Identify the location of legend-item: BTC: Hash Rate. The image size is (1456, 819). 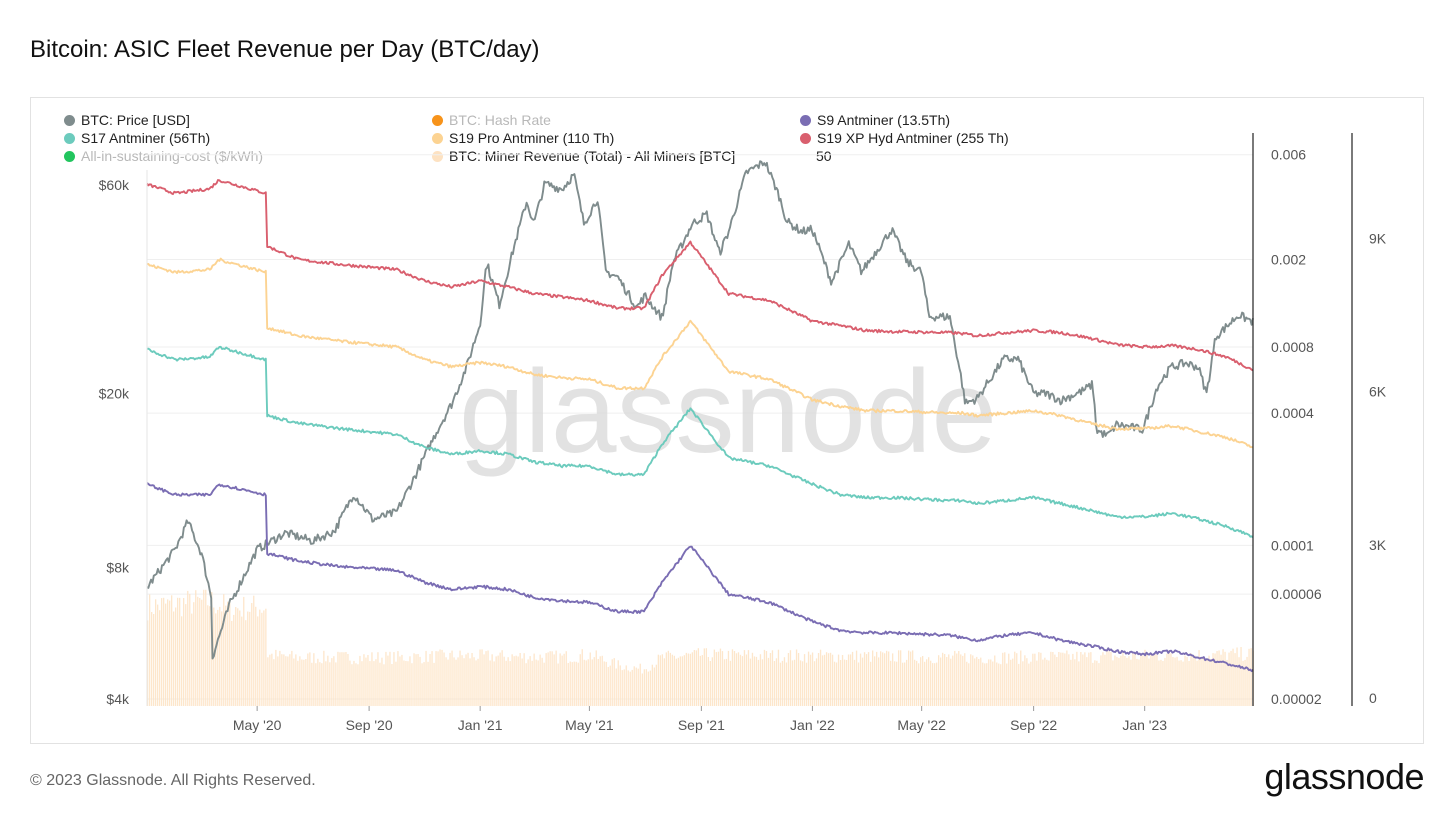
(491, 120).